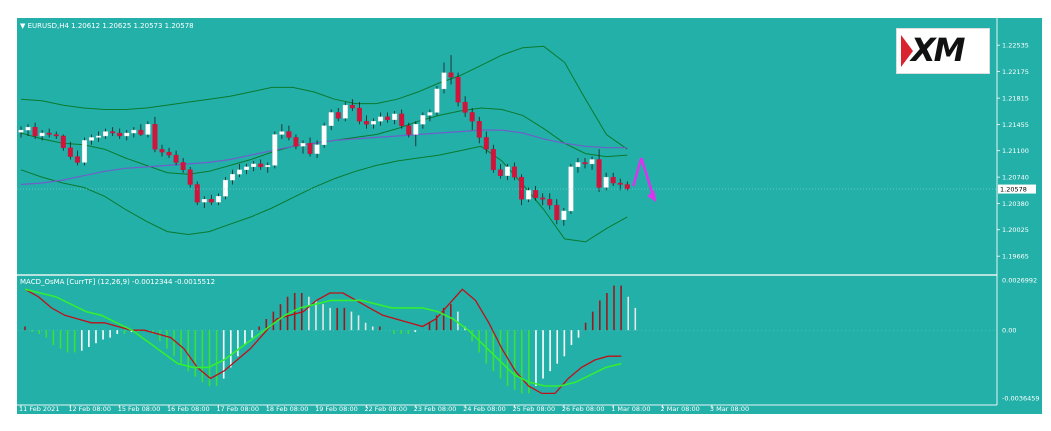 The height and width of the screenshot is (431, 1051). Describe the element at coordinates (534, 409) in the screenshot. I see `time-tick-label: 25 Feb 08:00` at that location.